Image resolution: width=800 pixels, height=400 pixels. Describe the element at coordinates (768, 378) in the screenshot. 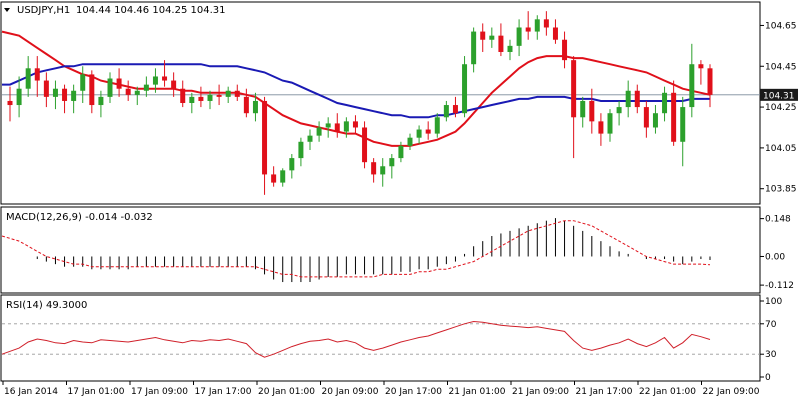

I see `rsi-tick-label: 0` at that location.